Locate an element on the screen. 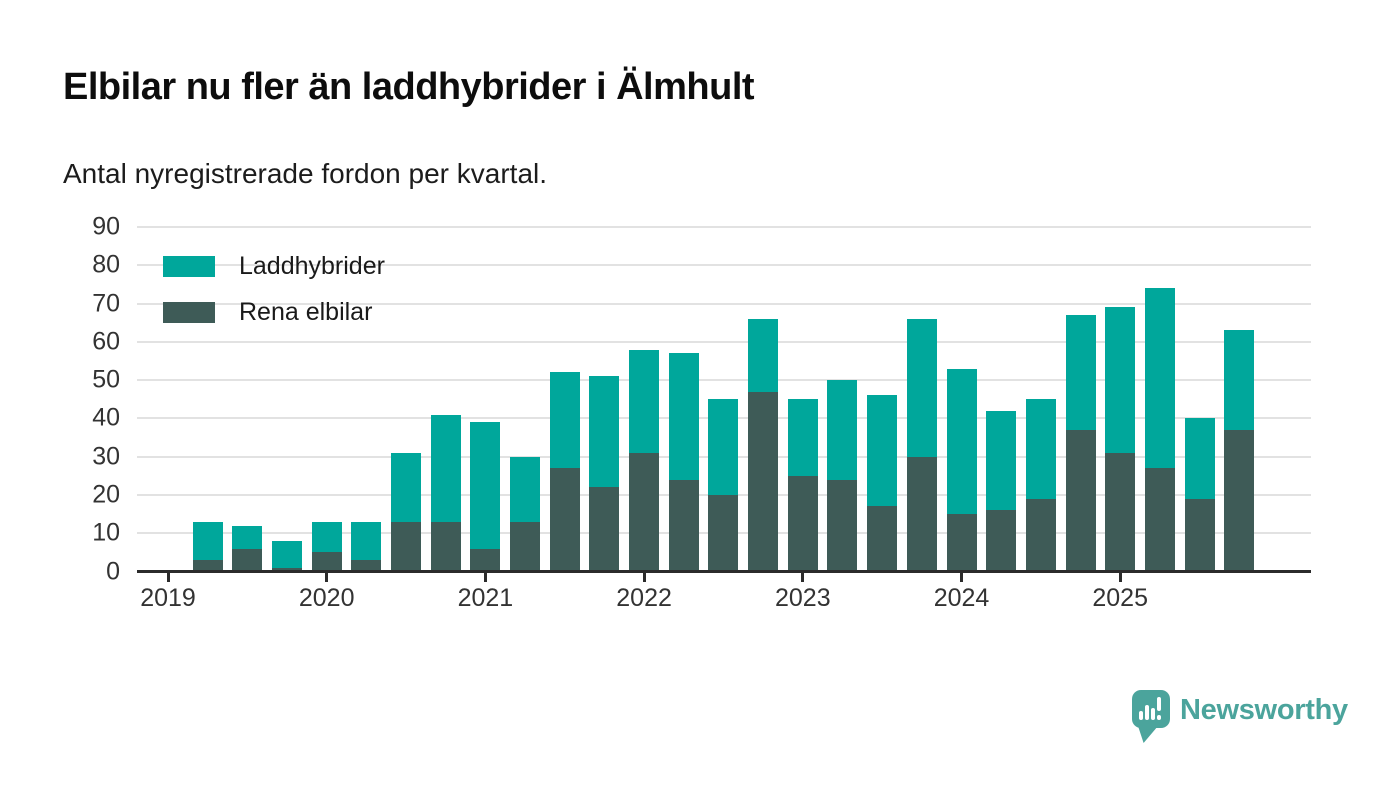  legend-label: Rena elbilar is located at coordinates (306, 312).